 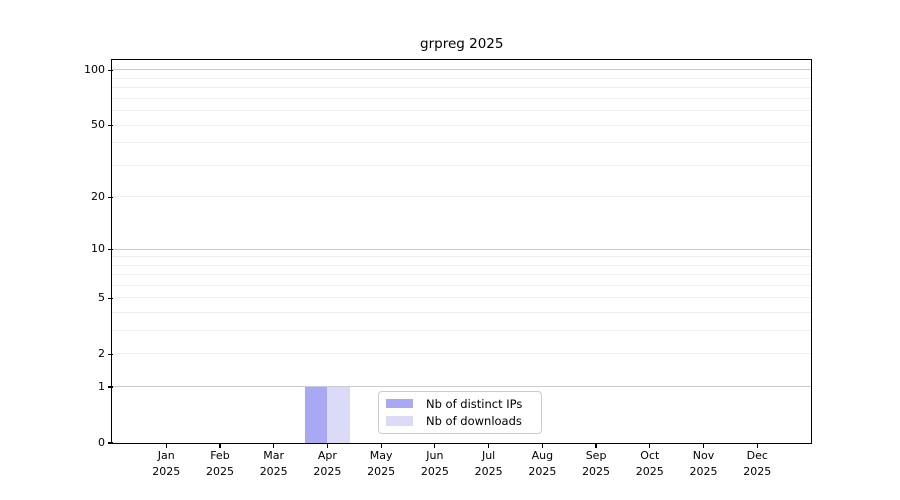 I want to click on legend-swatch-downloads, so click(x=399, y=421).